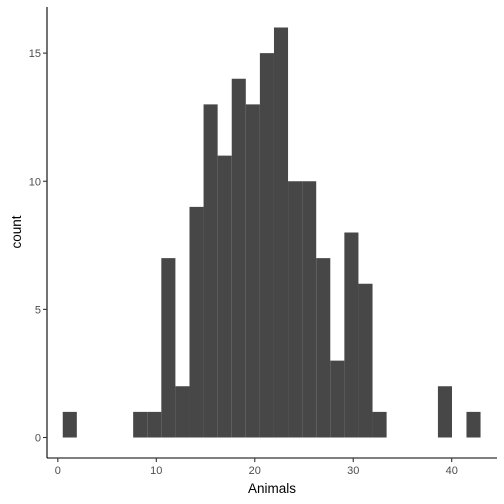 The image size is (504, 504). What do you see at coordinates (38, 439) in the screenshot?
I see `y-tick-label-0: 0` at bounding box center [38, 439].